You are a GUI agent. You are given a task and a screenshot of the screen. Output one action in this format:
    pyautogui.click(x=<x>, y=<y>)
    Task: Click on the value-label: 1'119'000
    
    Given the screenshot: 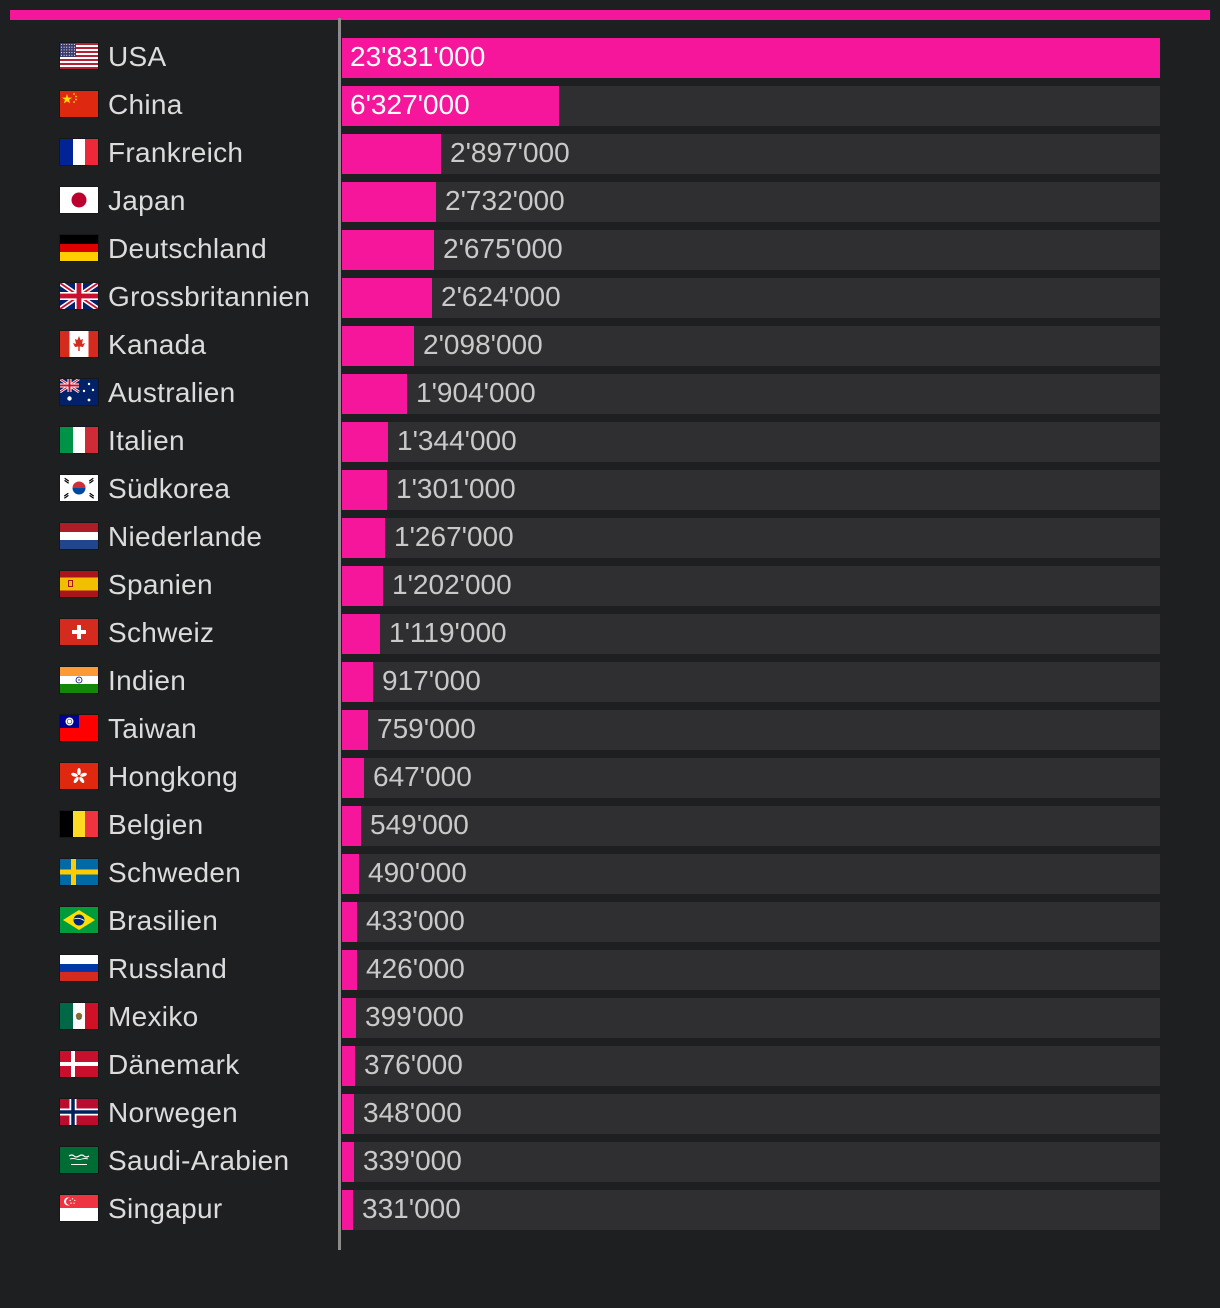 What is the action you would take?
    pyautogui.click(x=448, y=632)
    